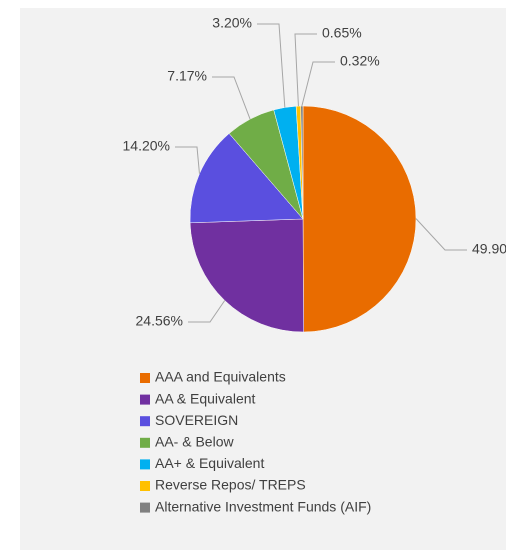  What do you see at coordinates (194, 442) in the screenshot?
I see `legend-label: AA- & Below` at bounding box center [194, 442].